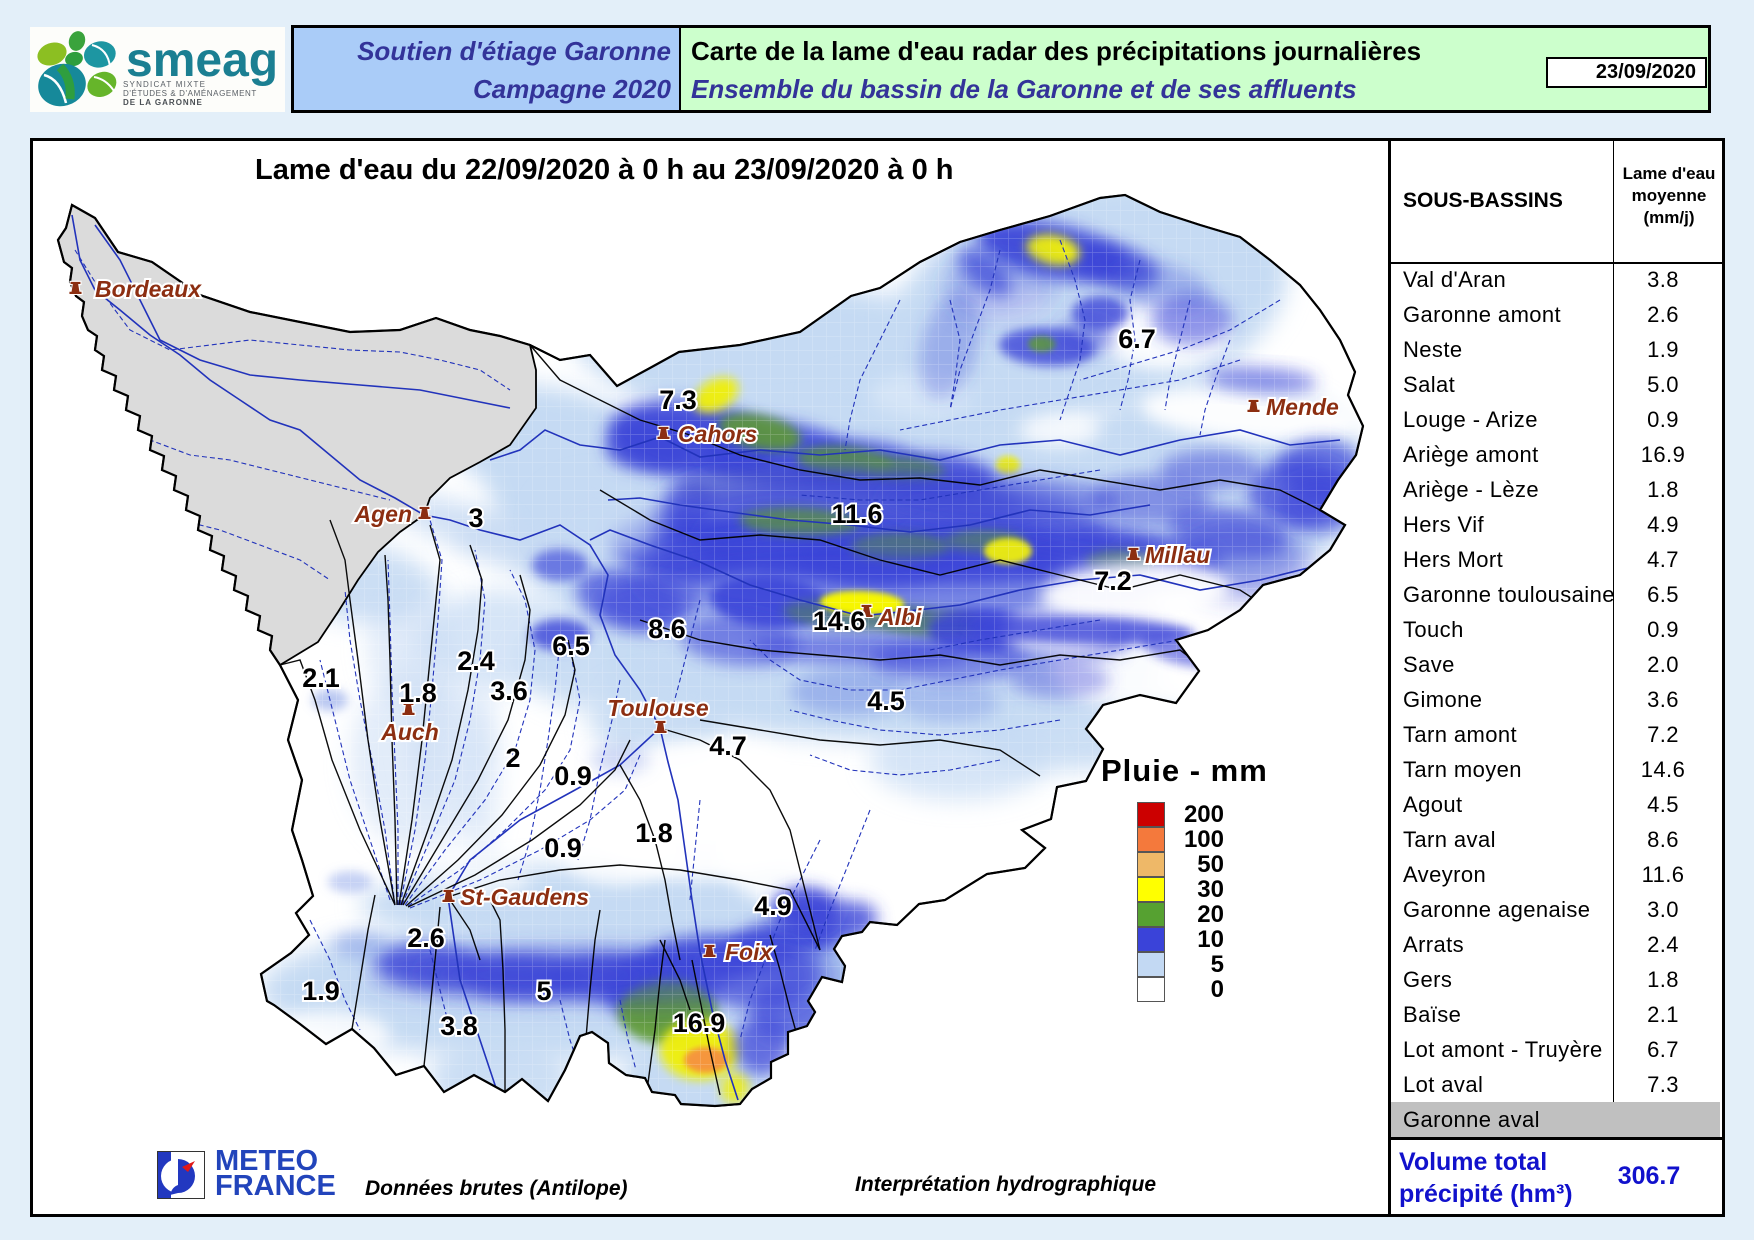 Image resolution: width=1754 pixels, height=1240 pixels. What do you see at coordinates (899, 617) in the screenshot?
I see `svg-text: Albi` at bounding box center [899, 617].